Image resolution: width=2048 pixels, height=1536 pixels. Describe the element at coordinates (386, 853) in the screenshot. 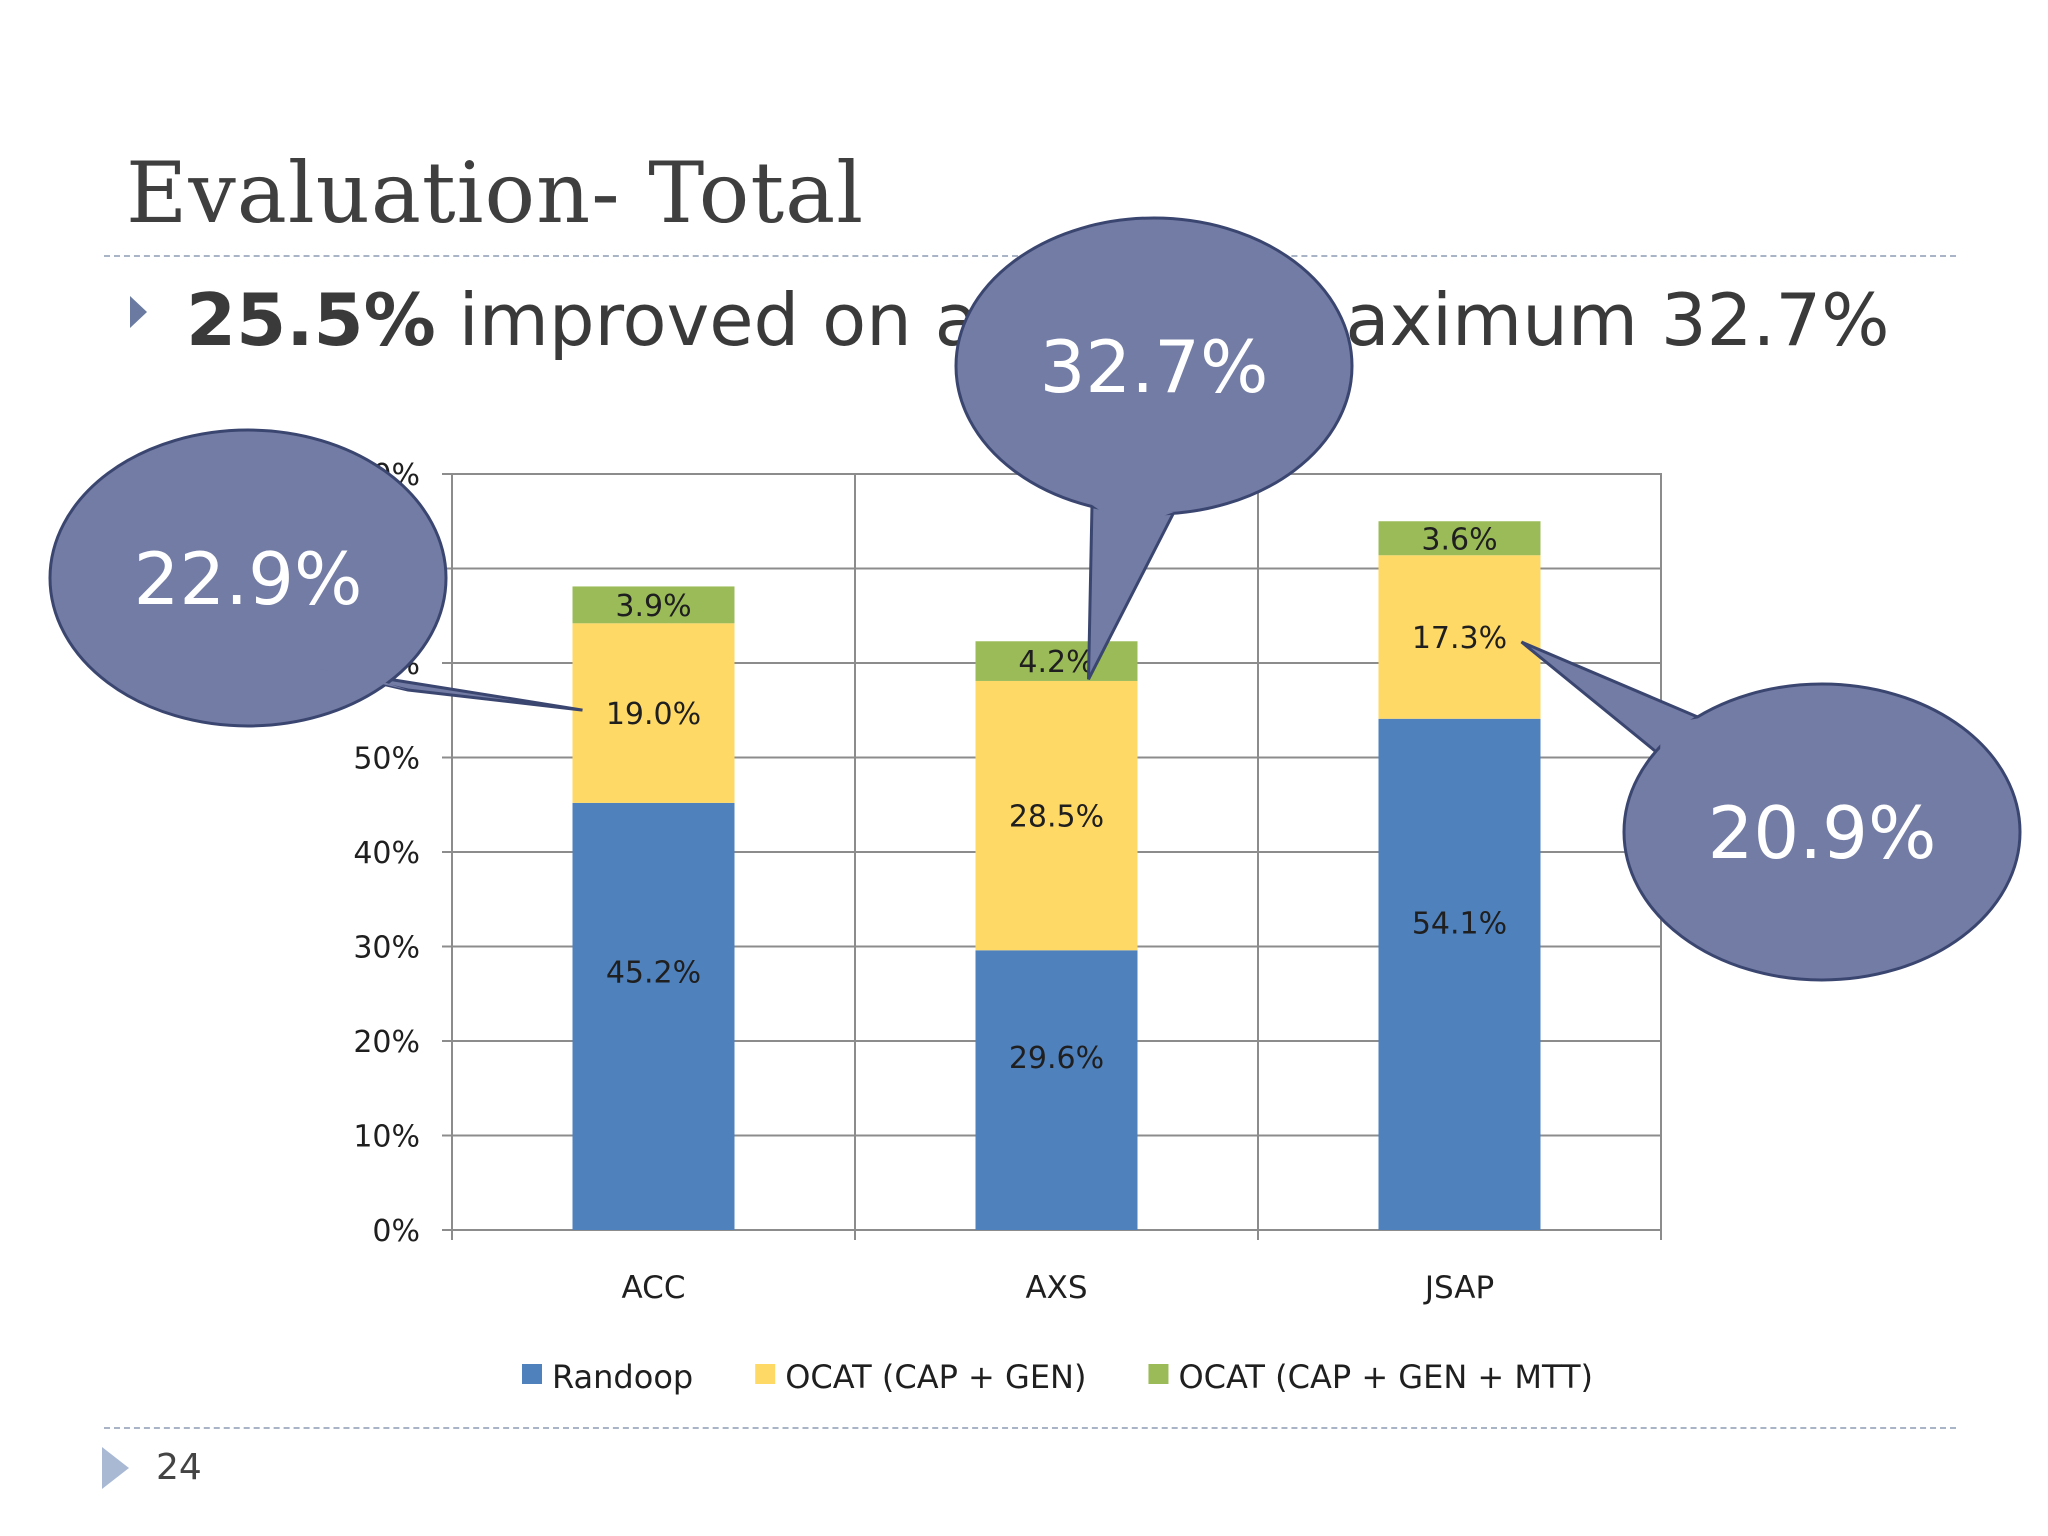

I see `y-tick-label: 40%` at that location.